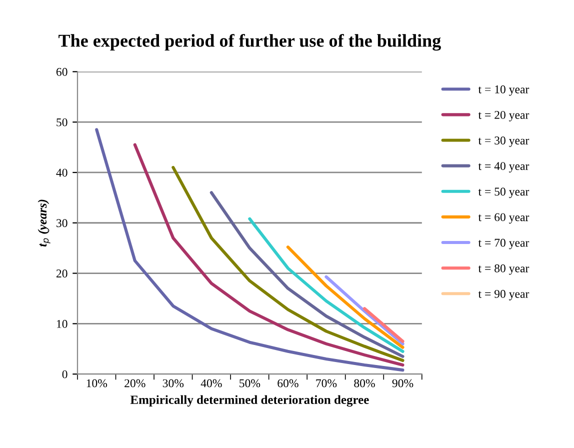 This screenshot has height=448, width=574. What do you see at coordinates (288, 383) in the screenshot?
I see `x-tick-label: 60%` at bounding box center [288, 383].